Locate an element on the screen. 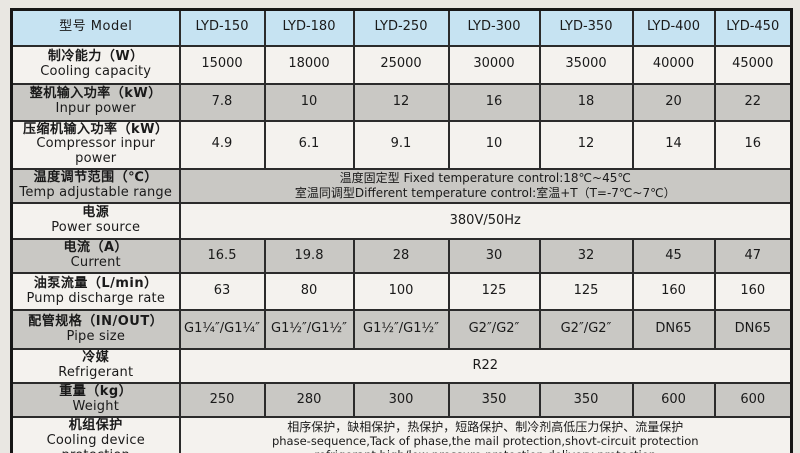  row-power-source: 电源 Power source 380V/50Hz is located at coordinates (401, 221).